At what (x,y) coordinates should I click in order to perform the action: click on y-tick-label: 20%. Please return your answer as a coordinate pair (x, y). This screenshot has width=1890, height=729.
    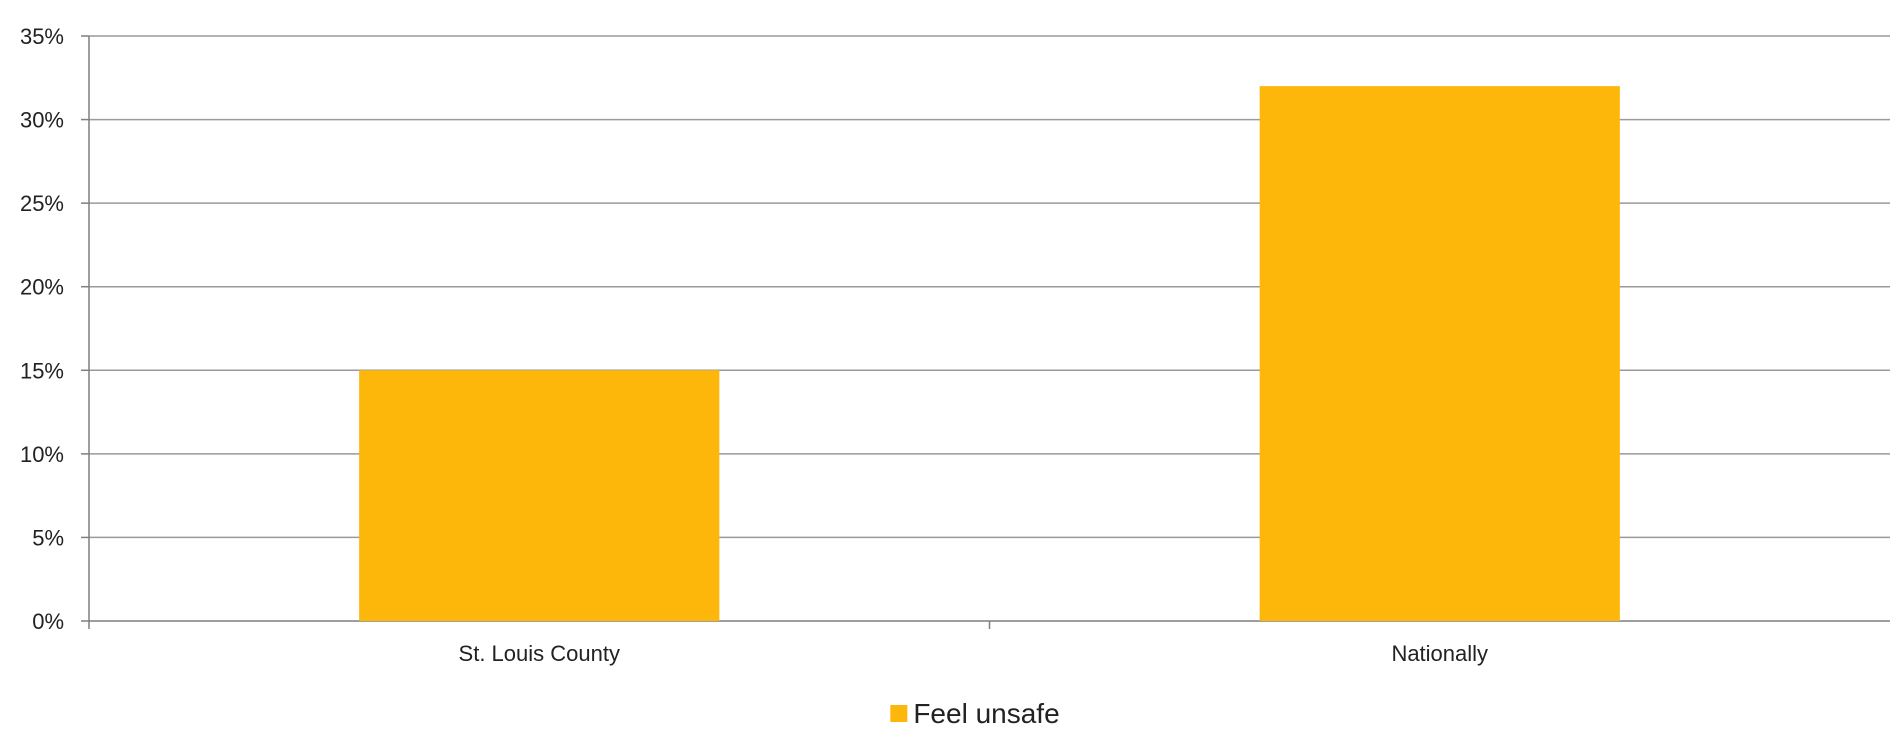
    Looking at the image, I should click on (42, 287).